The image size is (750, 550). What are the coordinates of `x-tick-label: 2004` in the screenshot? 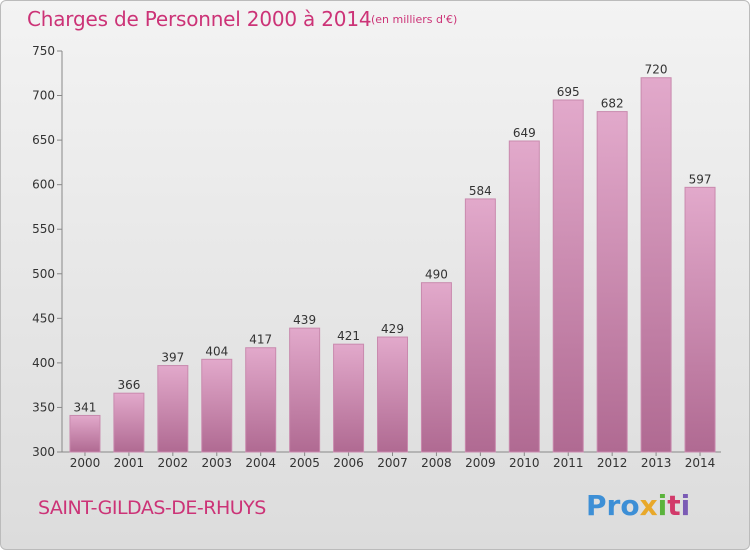 It's located at (260, 463).